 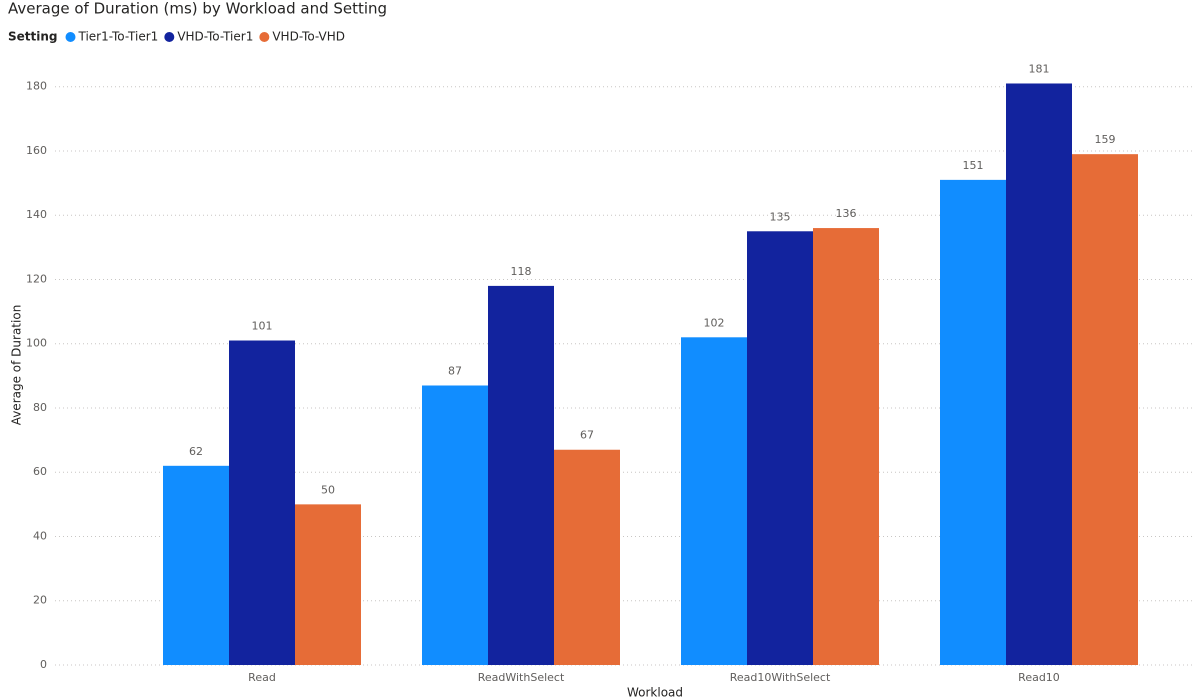 What do you see at coordinates (846, 213) in the screenshot?
I see `data-label: 136` at bounding box center [846, 213].